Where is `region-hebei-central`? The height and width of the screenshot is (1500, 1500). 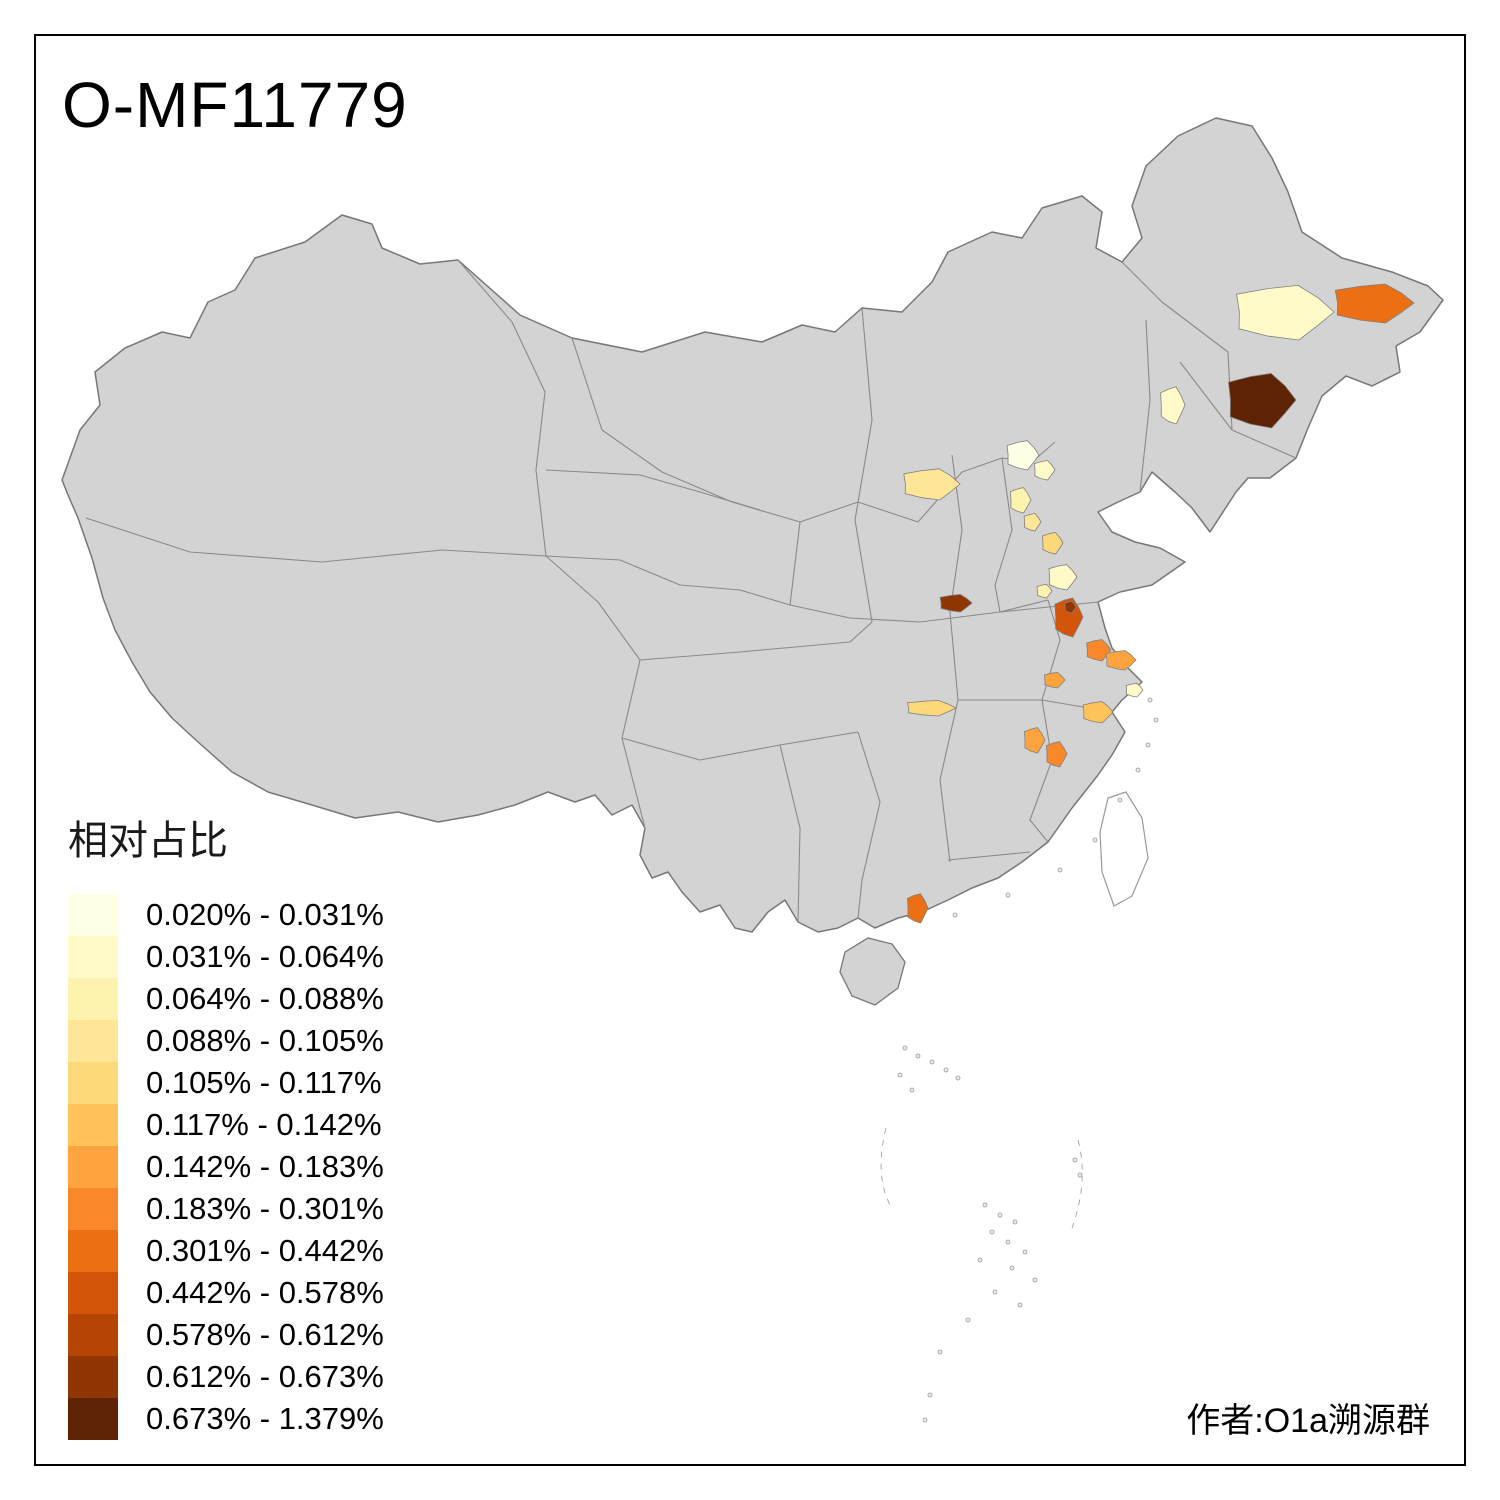
region-hebei-central is located at coordinates (1020, 500).